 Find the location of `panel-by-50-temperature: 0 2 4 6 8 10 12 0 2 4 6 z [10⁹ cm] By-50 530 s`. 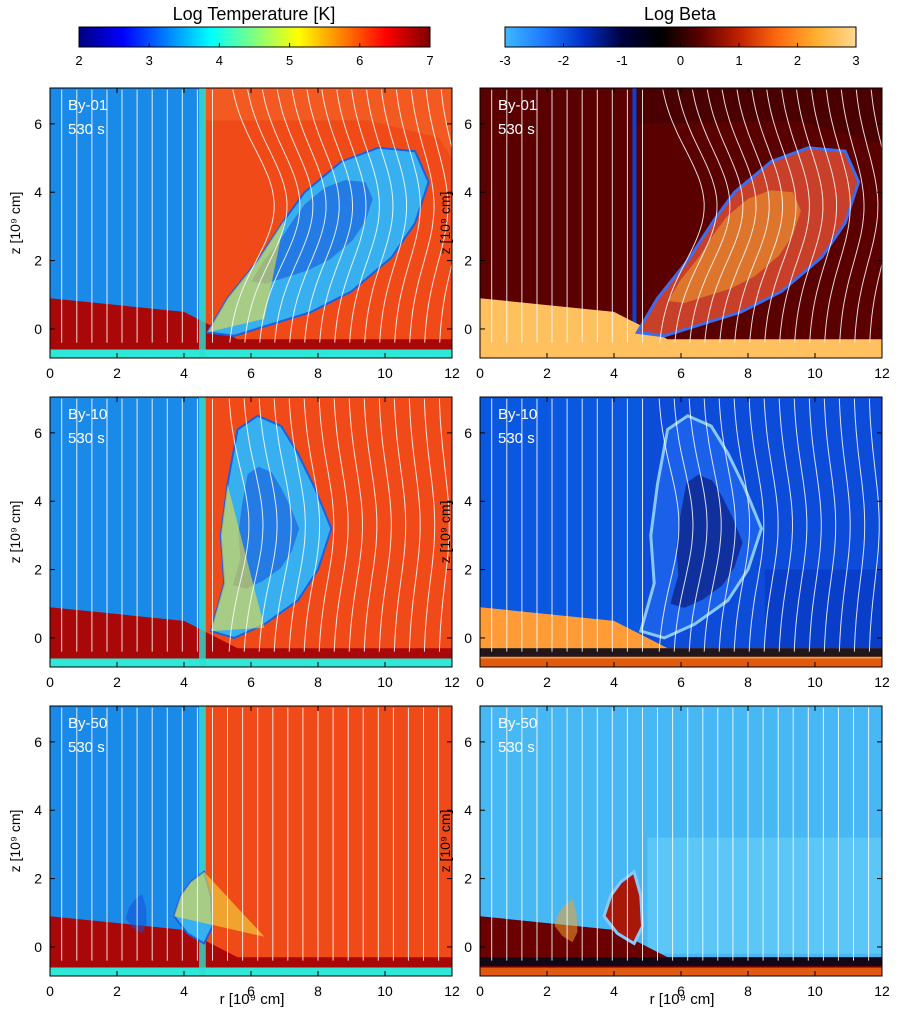

panel-by-50-temperature: 0 2 4 6 8 10 12 0 2 4 6 z [10⁹ cm] By-50 530 s is located at coordinates (233, 852).